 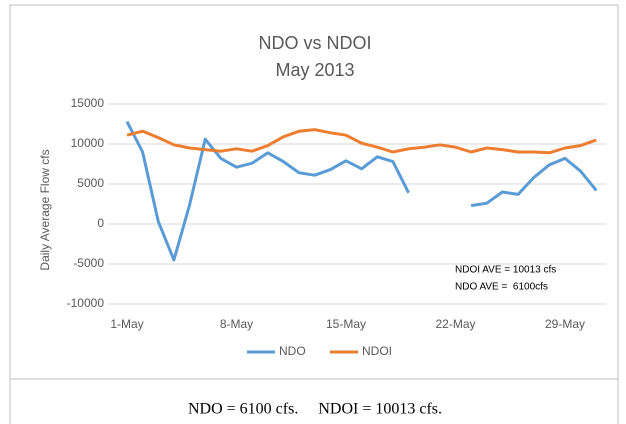 I want to click on annotation: NDOI AVE = 10013 cfs, so click(x=505, y=270).